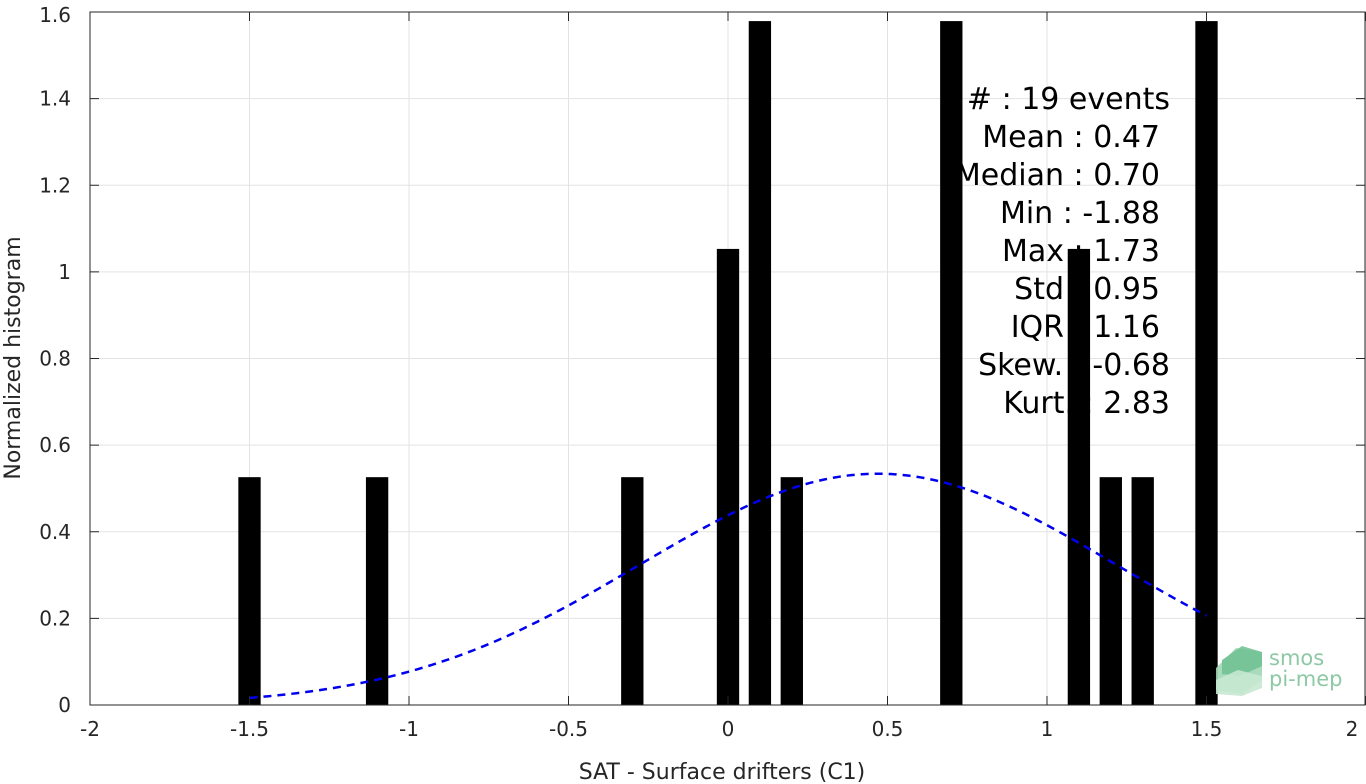 The width and height of the screenshot is (1366, 784). I want to click on y-tick-label-5: 1, so click(64, 272).